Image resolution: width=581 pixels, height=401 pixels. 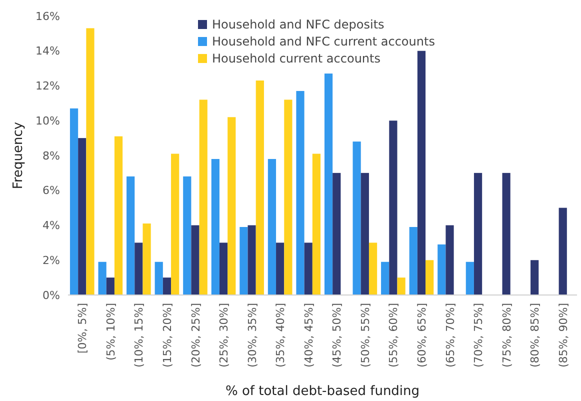 I want to click on x-axis-title: % of total debt-based funding, so click(x=322, y=391).